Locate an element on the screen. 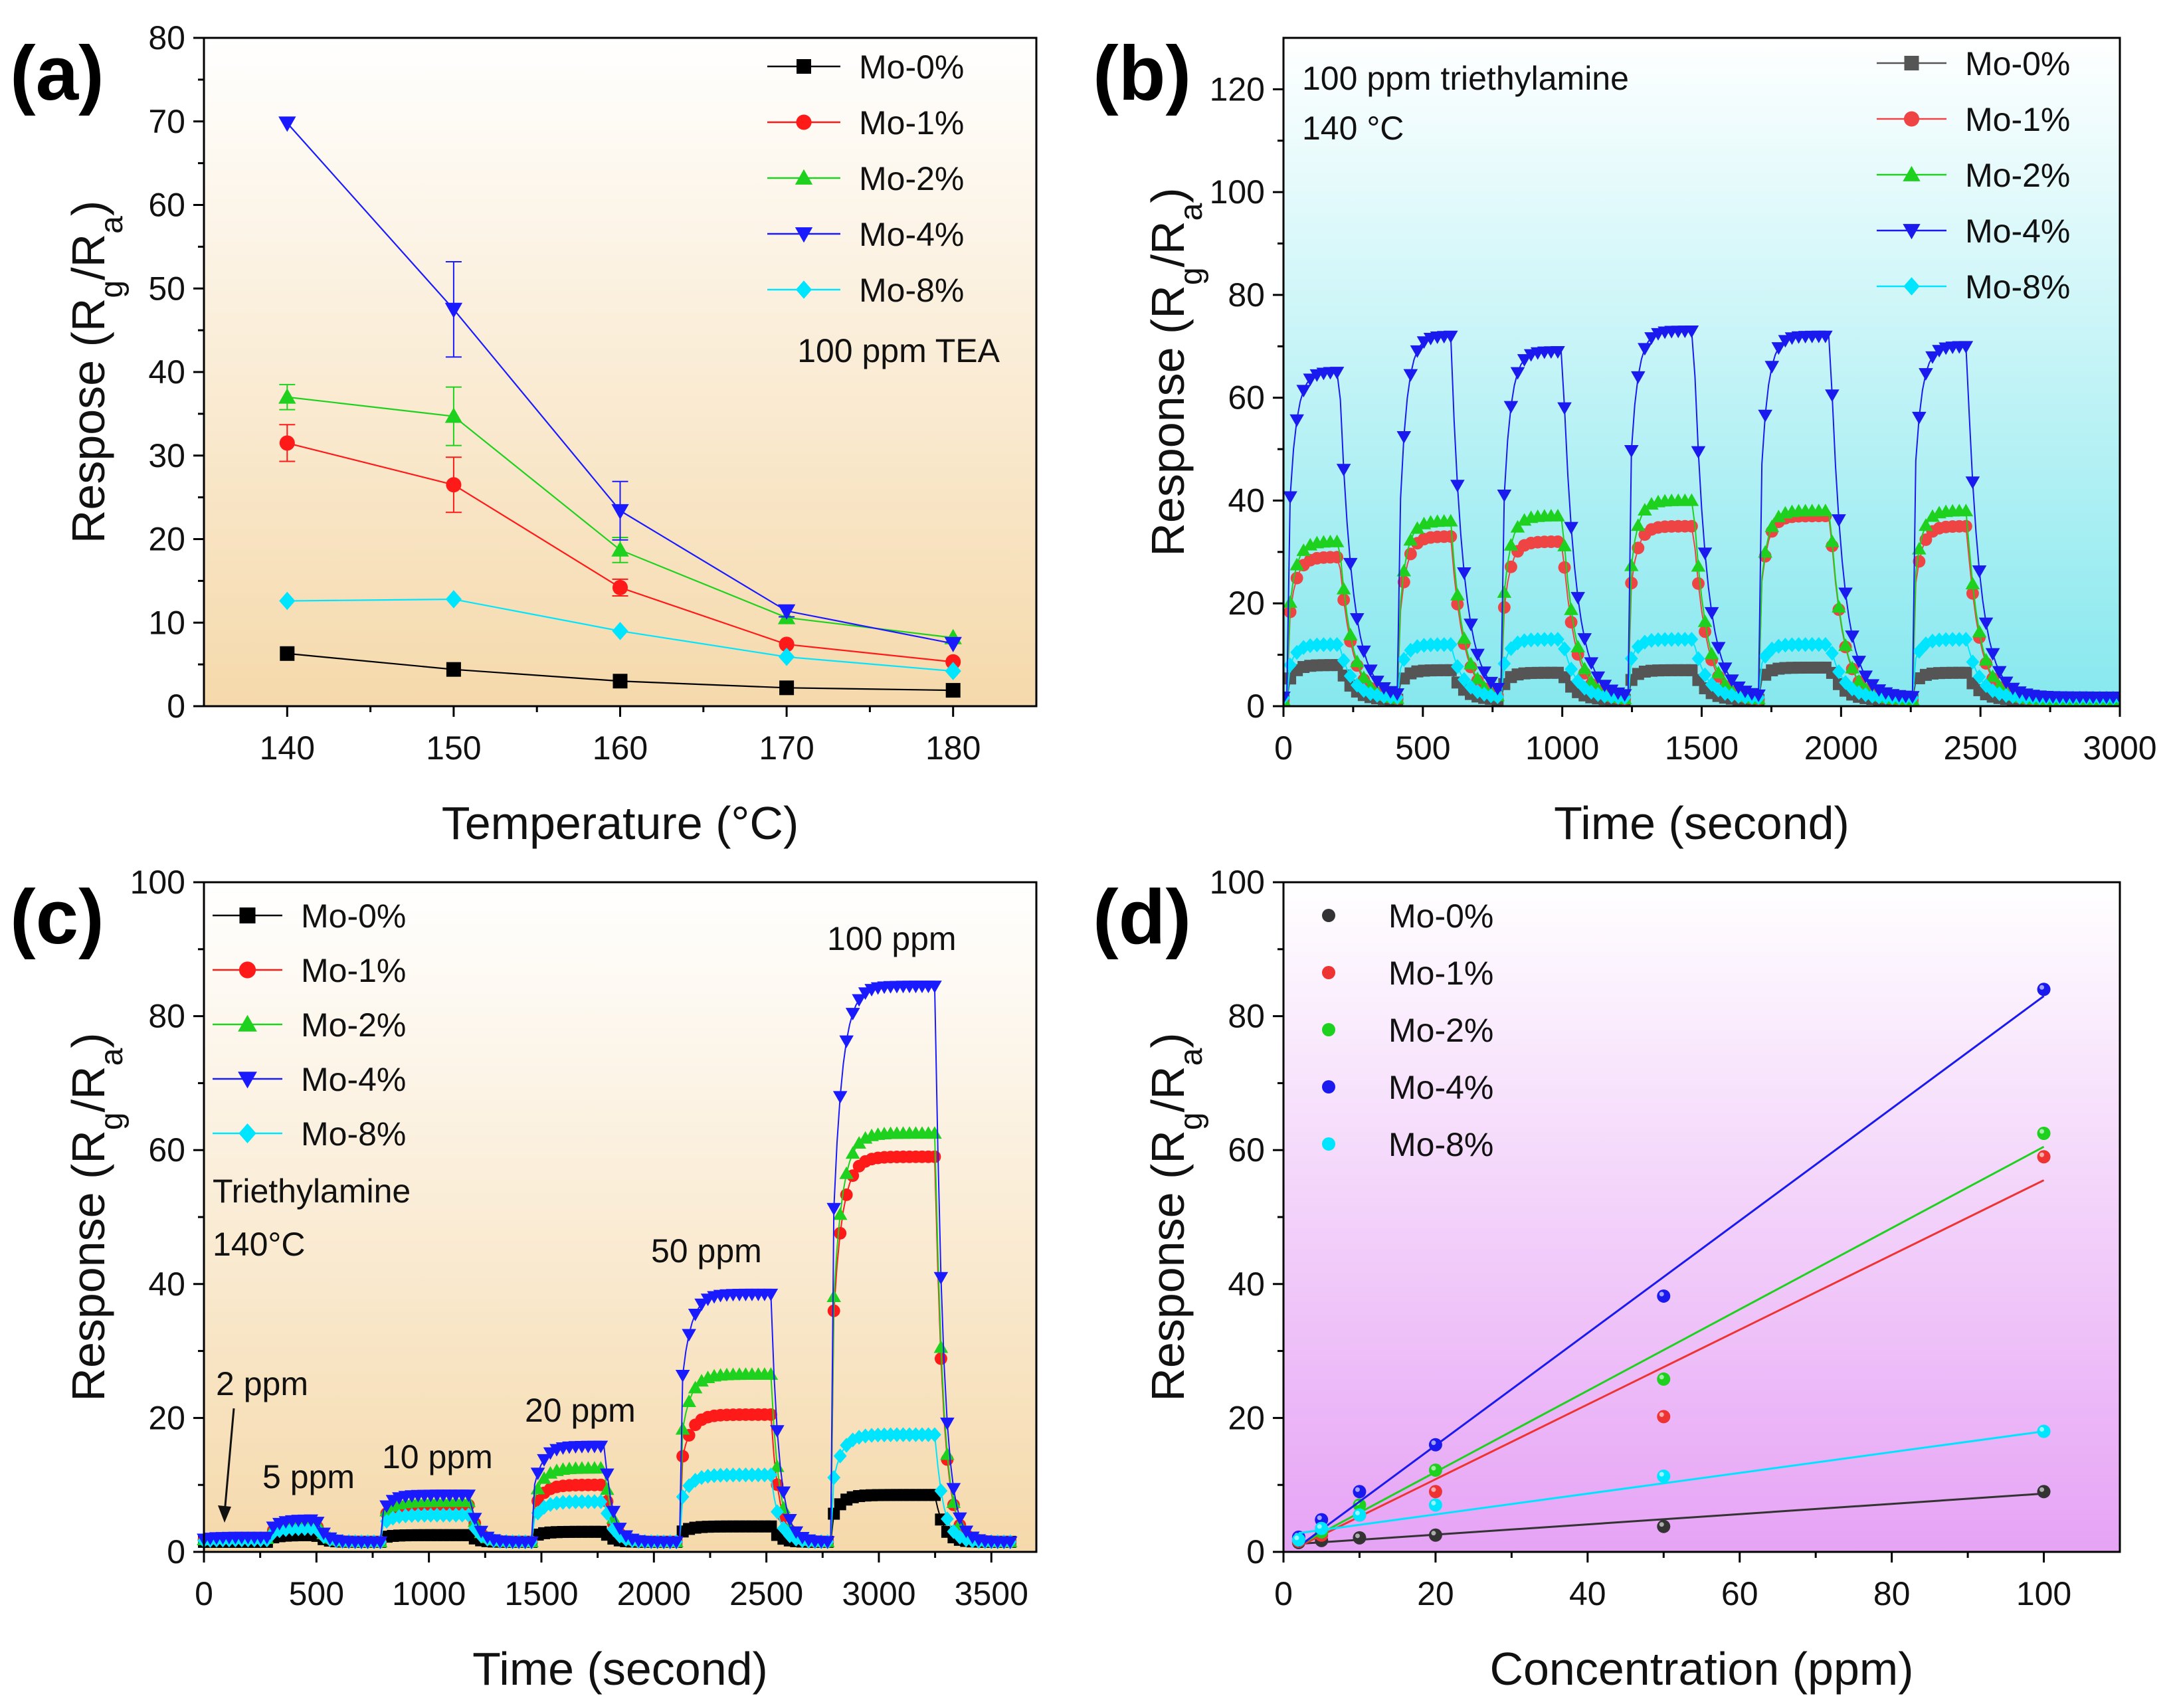  annotation: 100 ppm TEA is located at coordinates (898, 351).